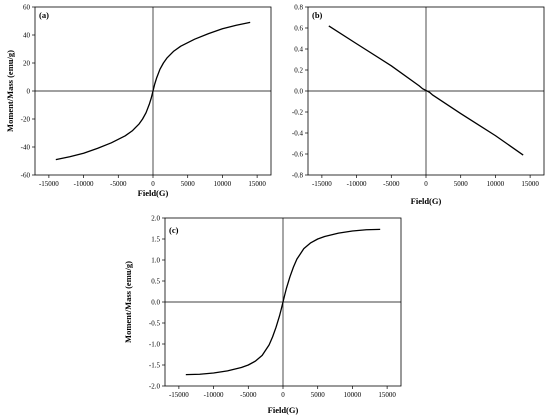 The height and width of the screenshot is (419, 550). What do you see at coordinates (155, 387) in the screenshot?
I see `y-tick-label: -2.0` at bounding box center [155, 387].